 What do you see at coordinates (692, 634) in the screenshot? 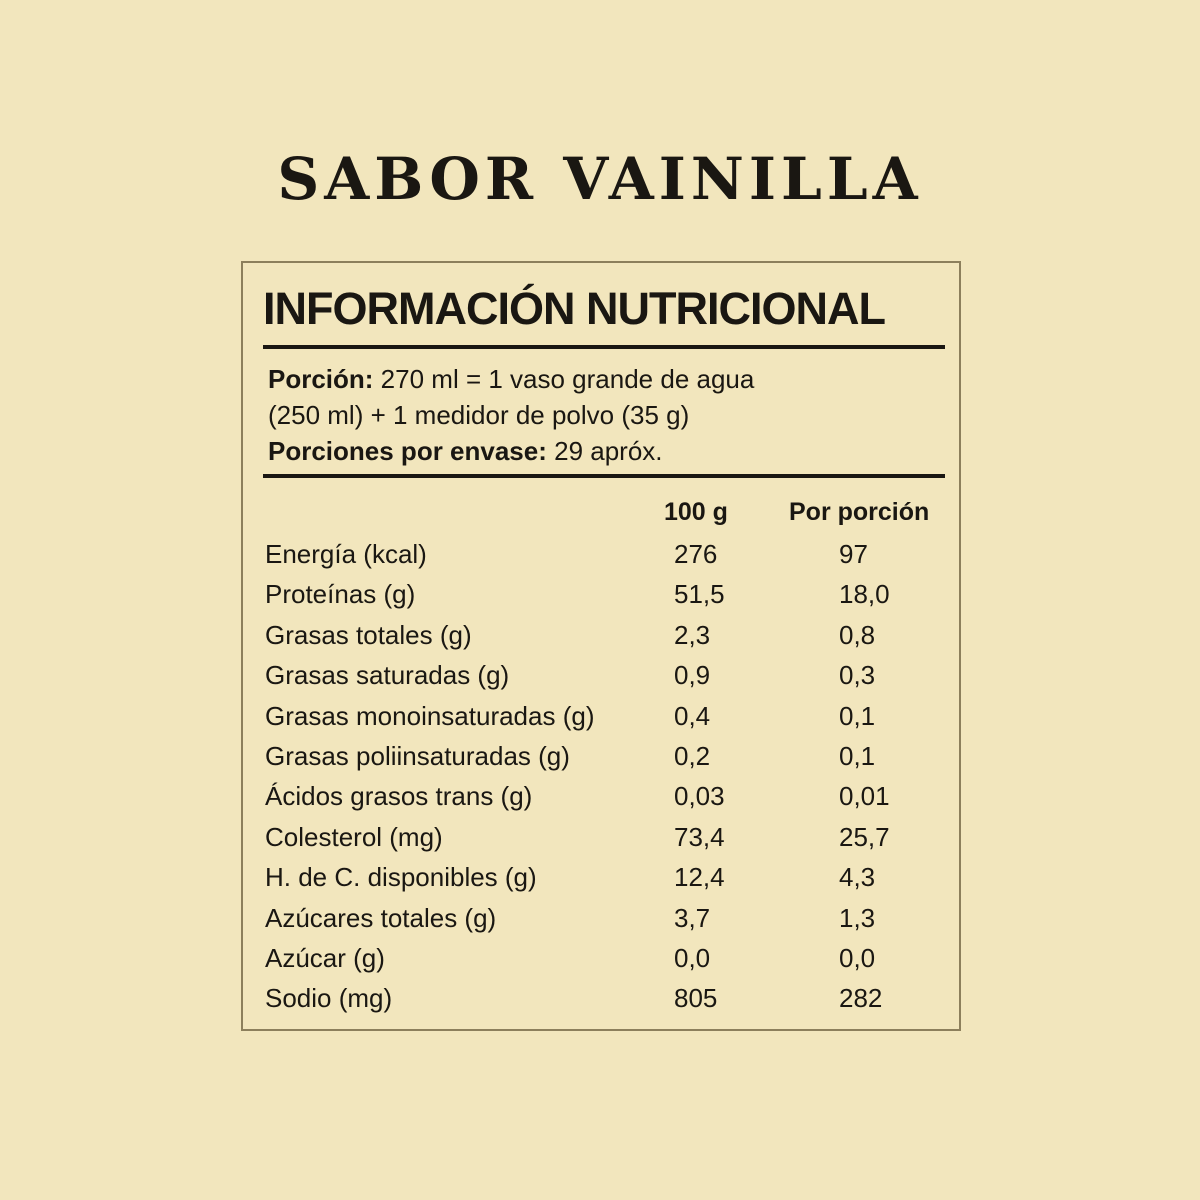
I see `value-per-100g: 2,3` at bounding box center [692, 634].